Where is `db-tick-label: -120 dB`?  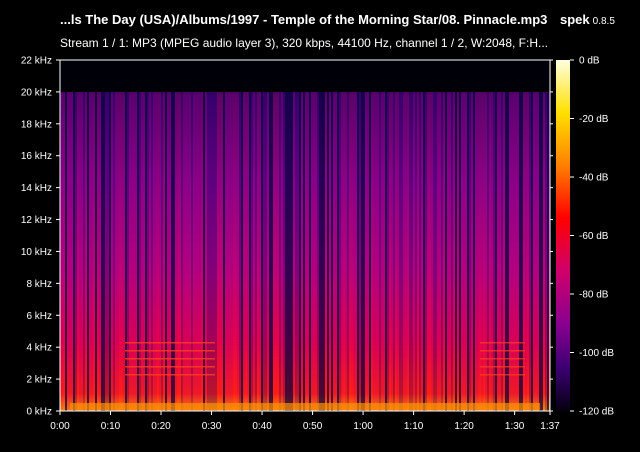
db-tick-label: -120 dB is located at coordinates (596, 412).